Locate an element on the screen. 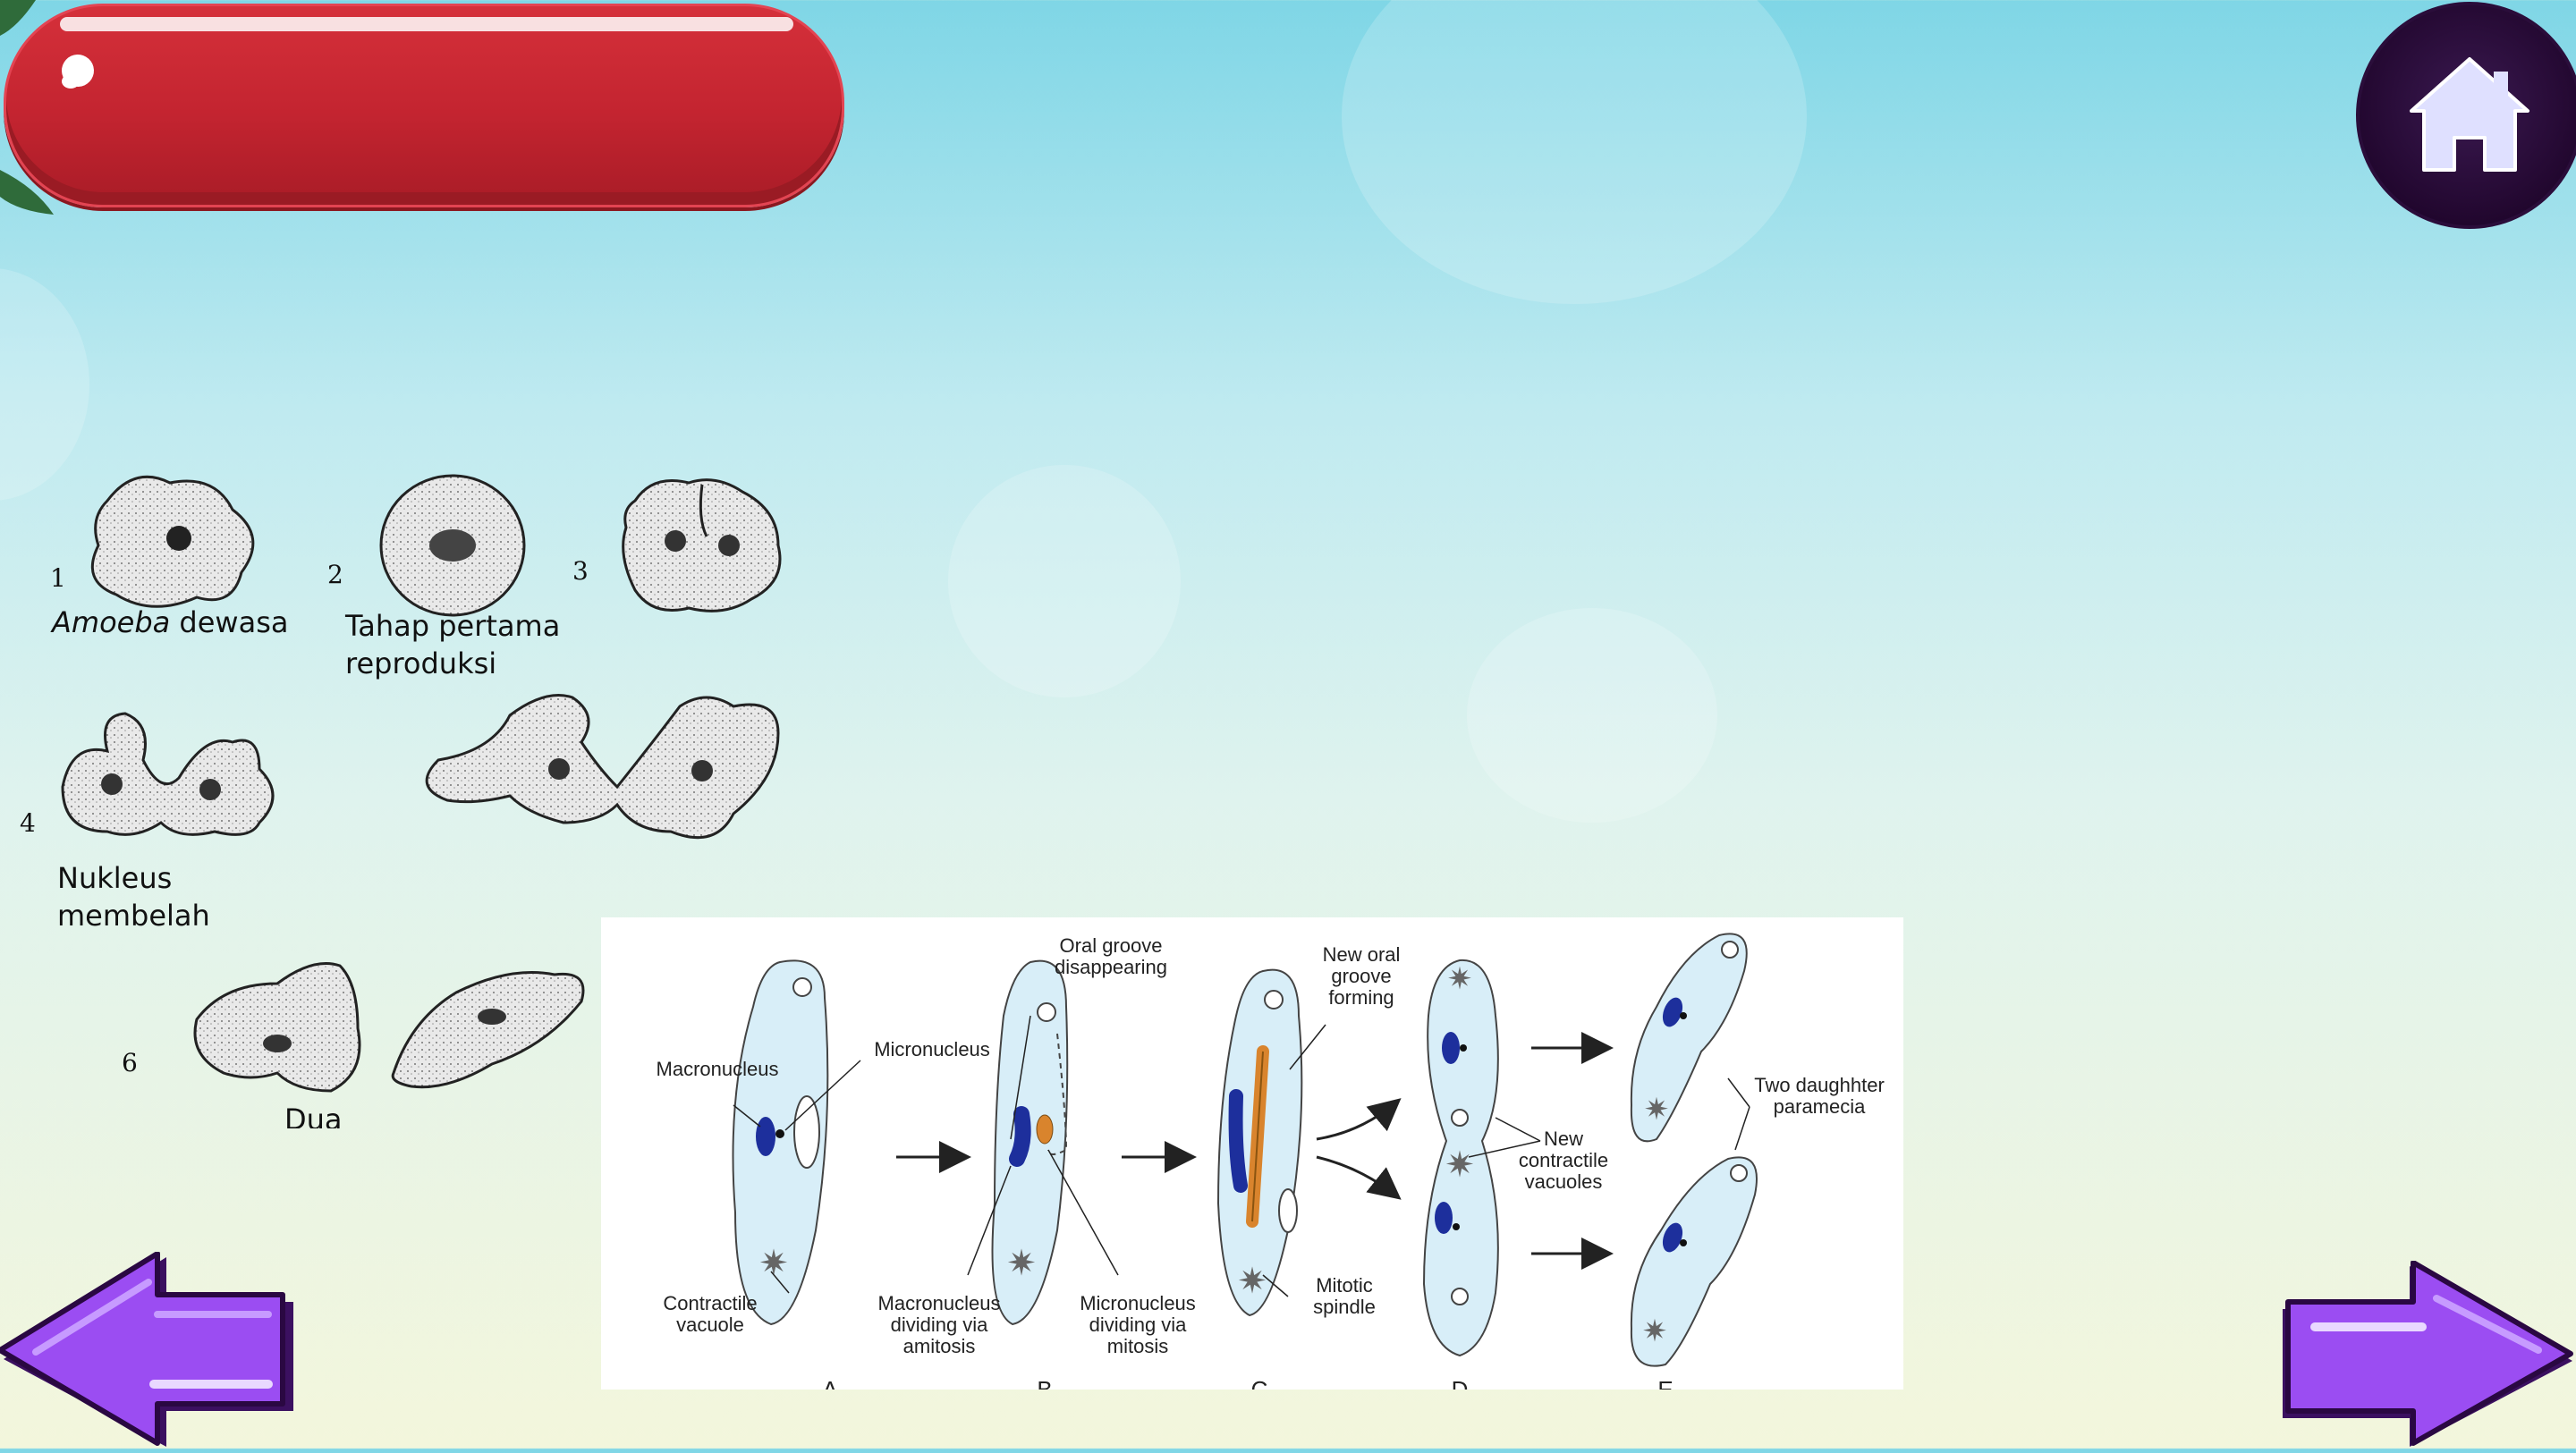 Image resolution: width=2576 pixels, height=1453 pixels. step1-label: Amoeba dewasa is located at coordinates (170, 623).